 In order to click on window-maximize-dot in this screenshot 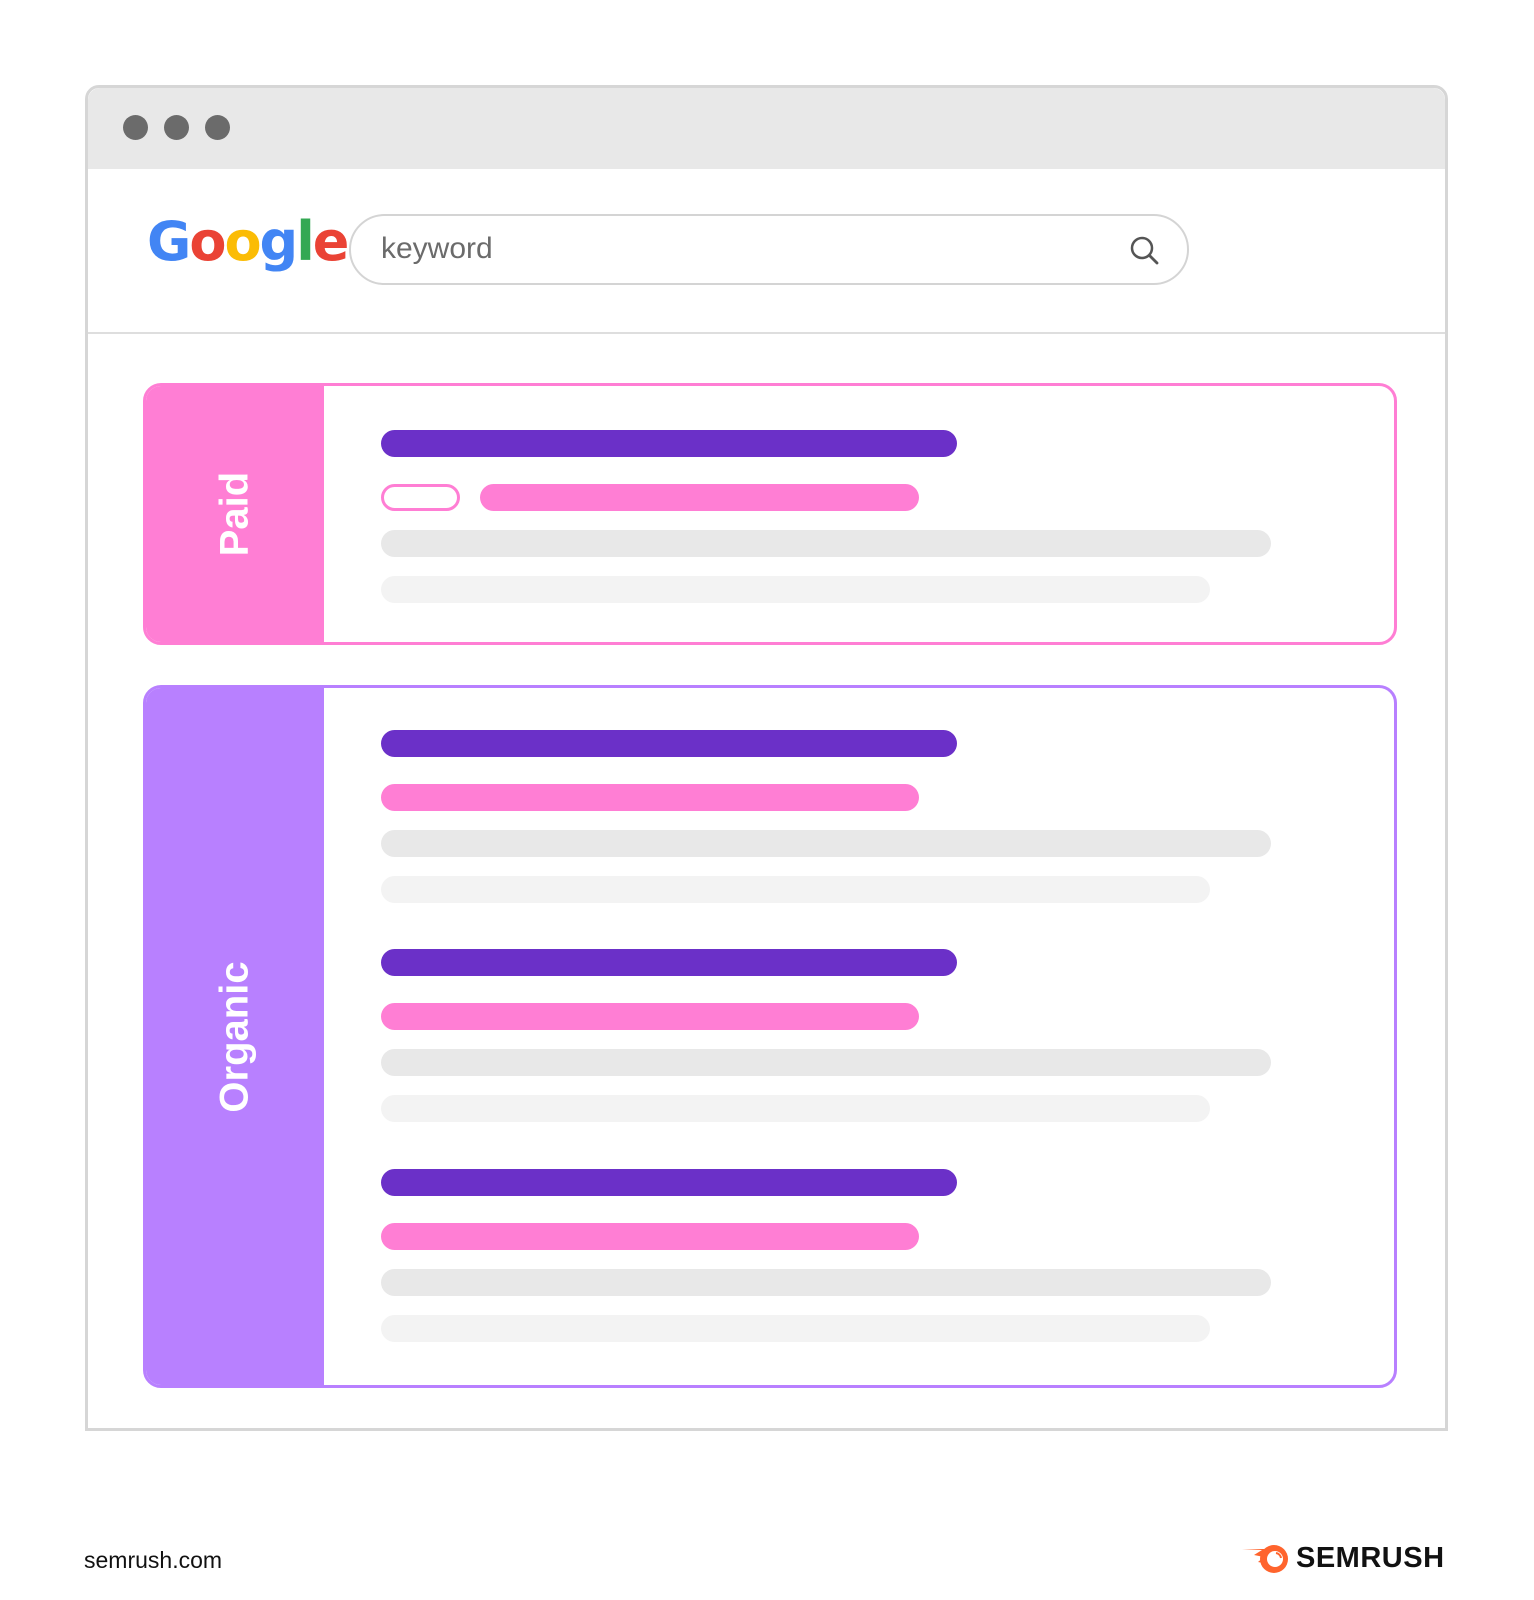, I will do `click(217, 127)`.